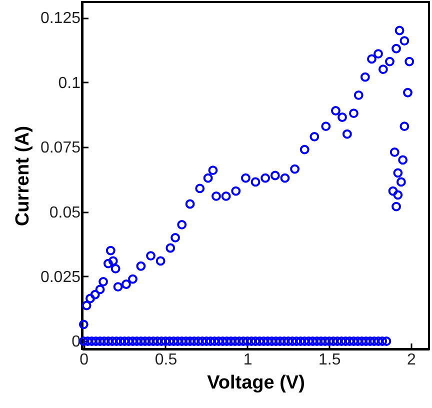 The width and height of the screenshot is (432, 408). Describe the element at coordinates (60, 19) in the screenshot. I see `y-tick-label: 0.125` at that location.